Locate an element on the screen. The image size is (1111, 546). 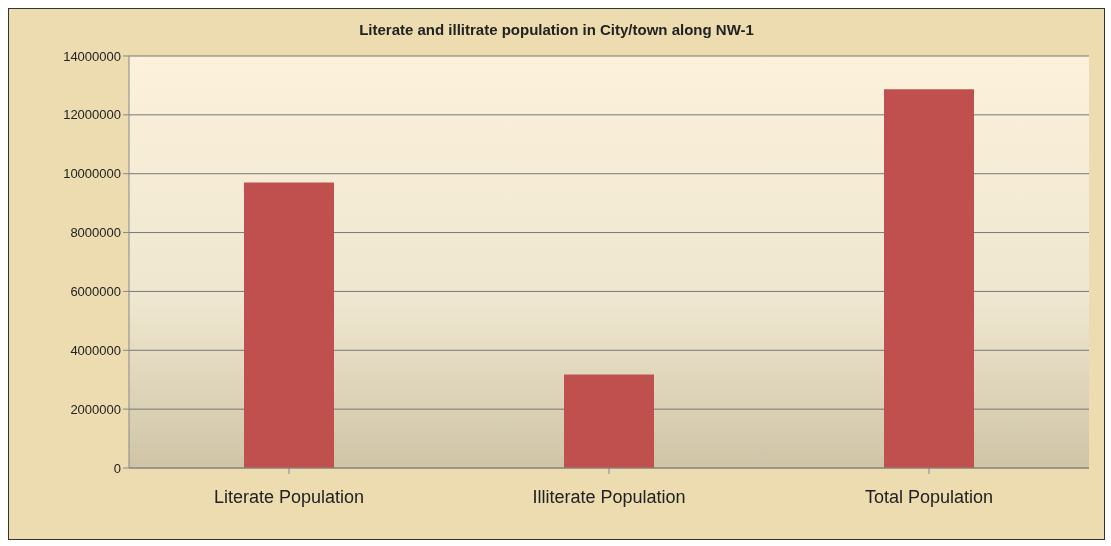
y-tick-label: 4000000 is located at coordinates (95, 350).